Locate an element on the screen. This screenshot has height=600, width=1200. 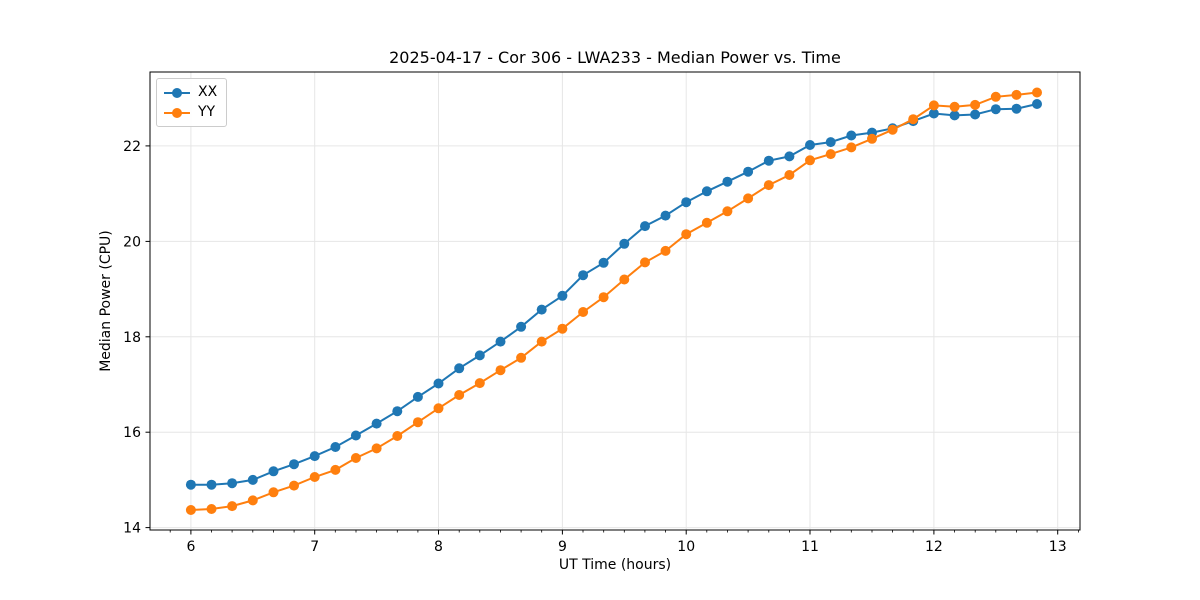
svg-text: 13 is located at coordinates (1058, 547).